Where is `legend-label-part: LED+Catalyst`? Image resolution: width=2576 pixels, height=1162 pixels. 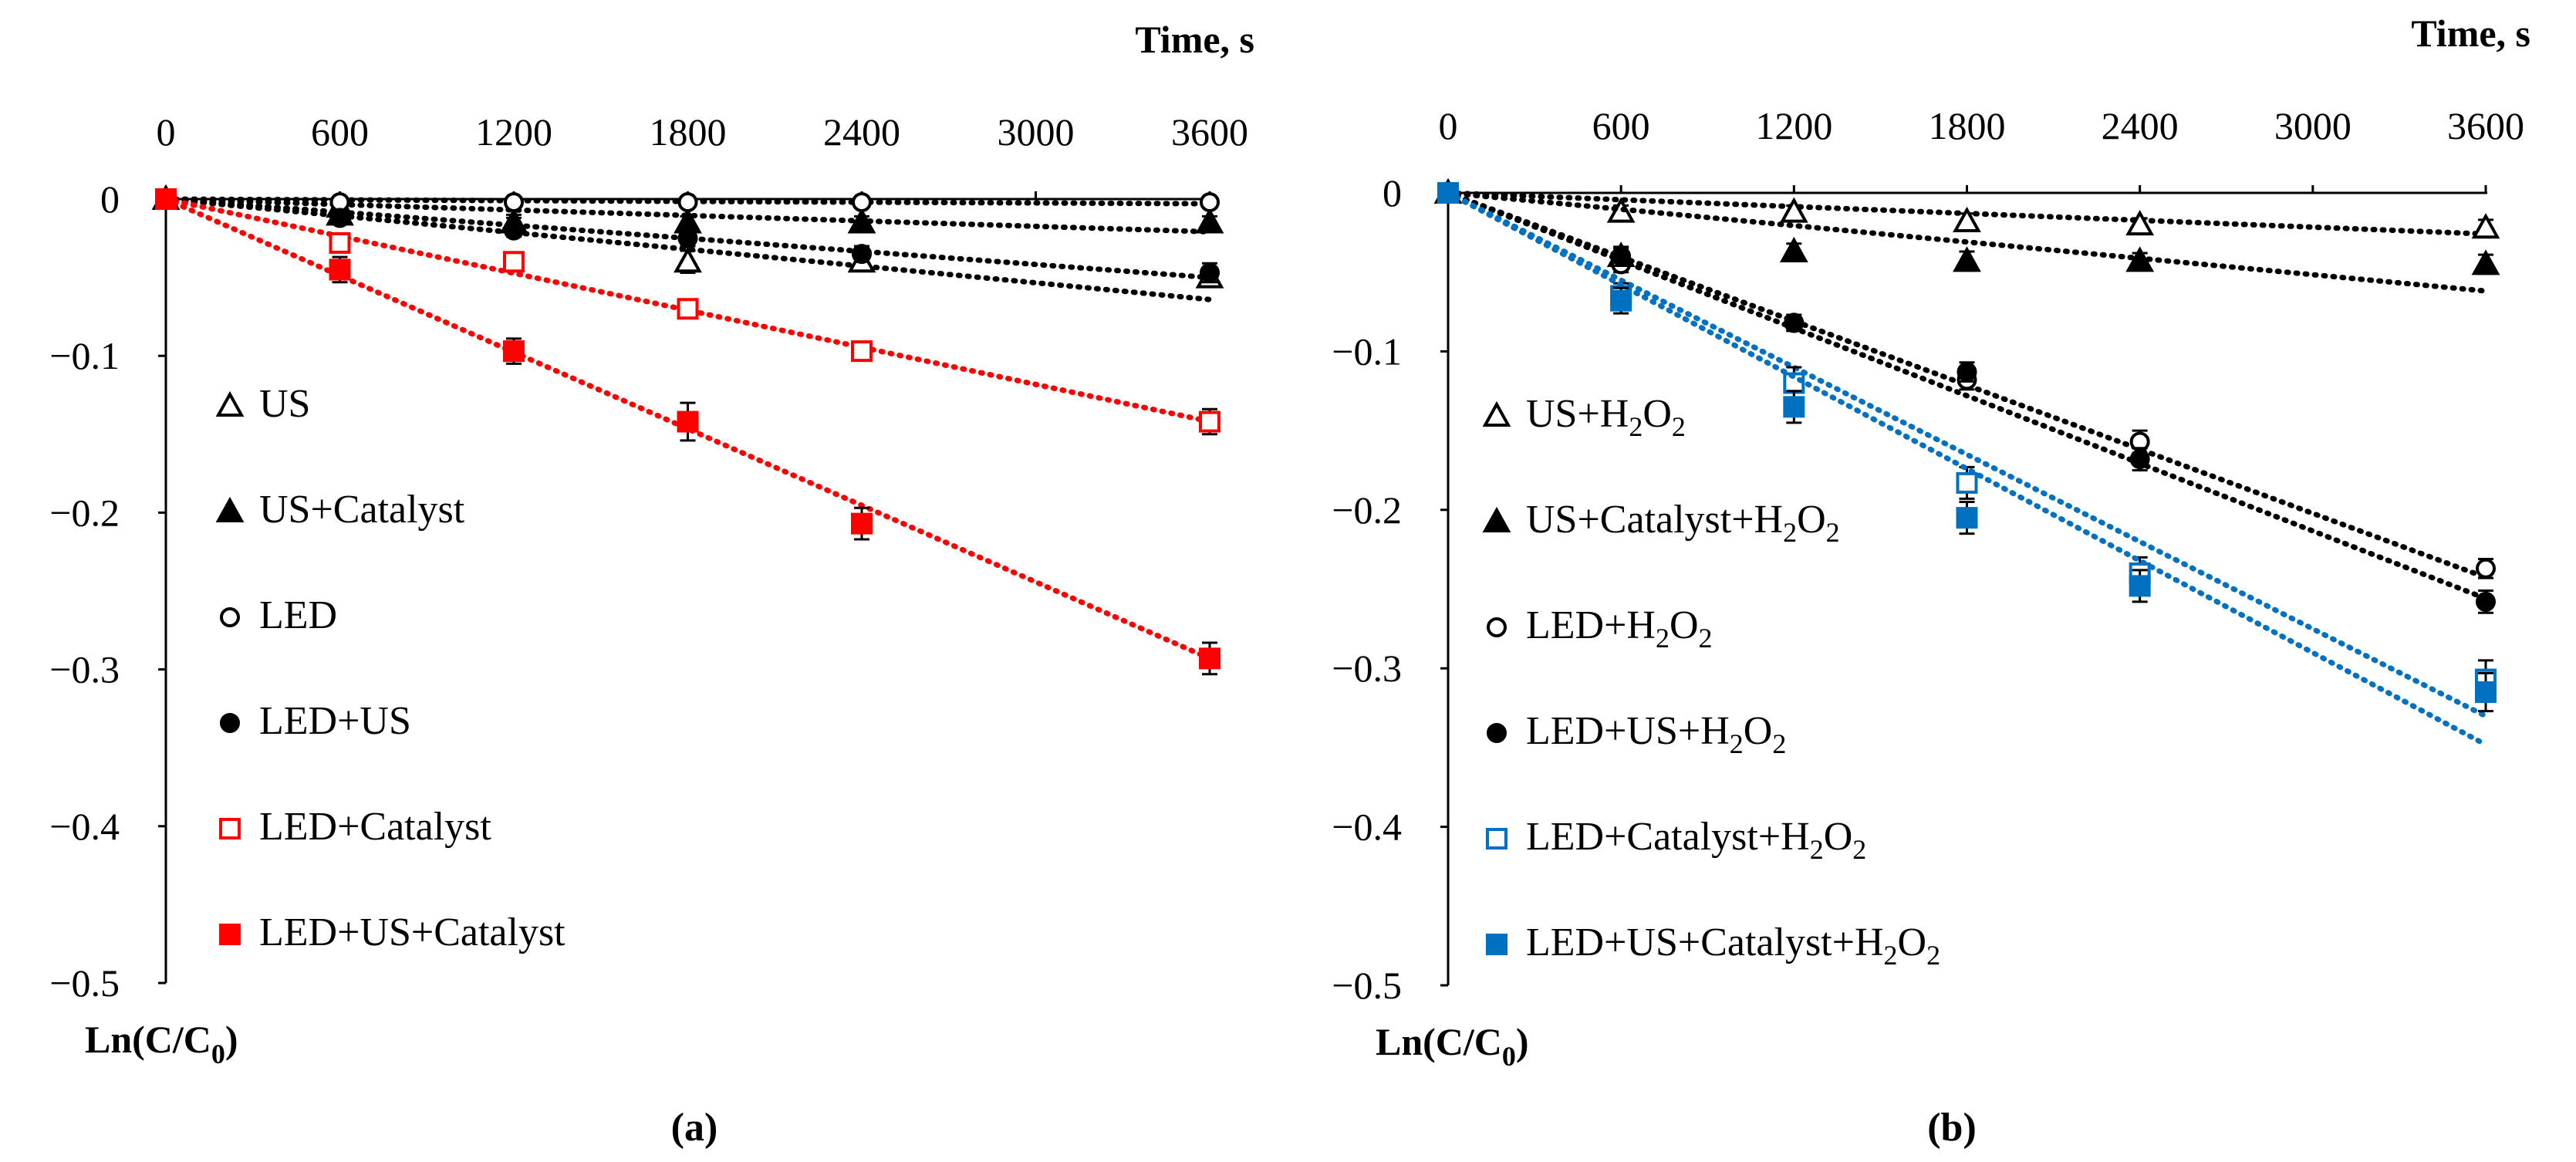
legend-label-part: LED+Catalyst is located at coordinates (375, 827).